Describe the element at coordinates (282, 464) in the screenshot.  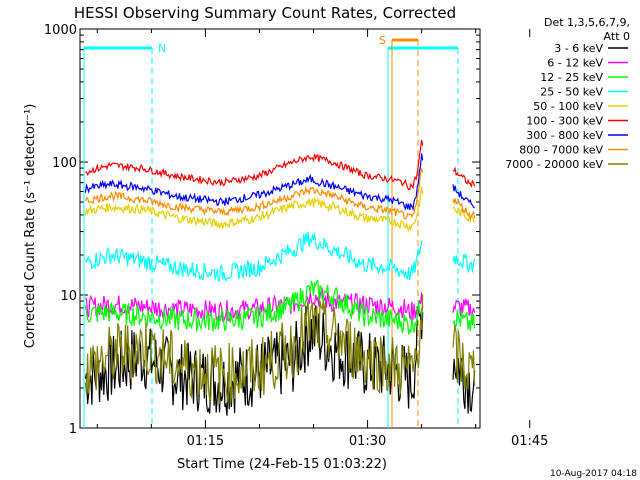
I see `x-axis-label: Start Time (24-Feb-15 01:03:22)` at that location.